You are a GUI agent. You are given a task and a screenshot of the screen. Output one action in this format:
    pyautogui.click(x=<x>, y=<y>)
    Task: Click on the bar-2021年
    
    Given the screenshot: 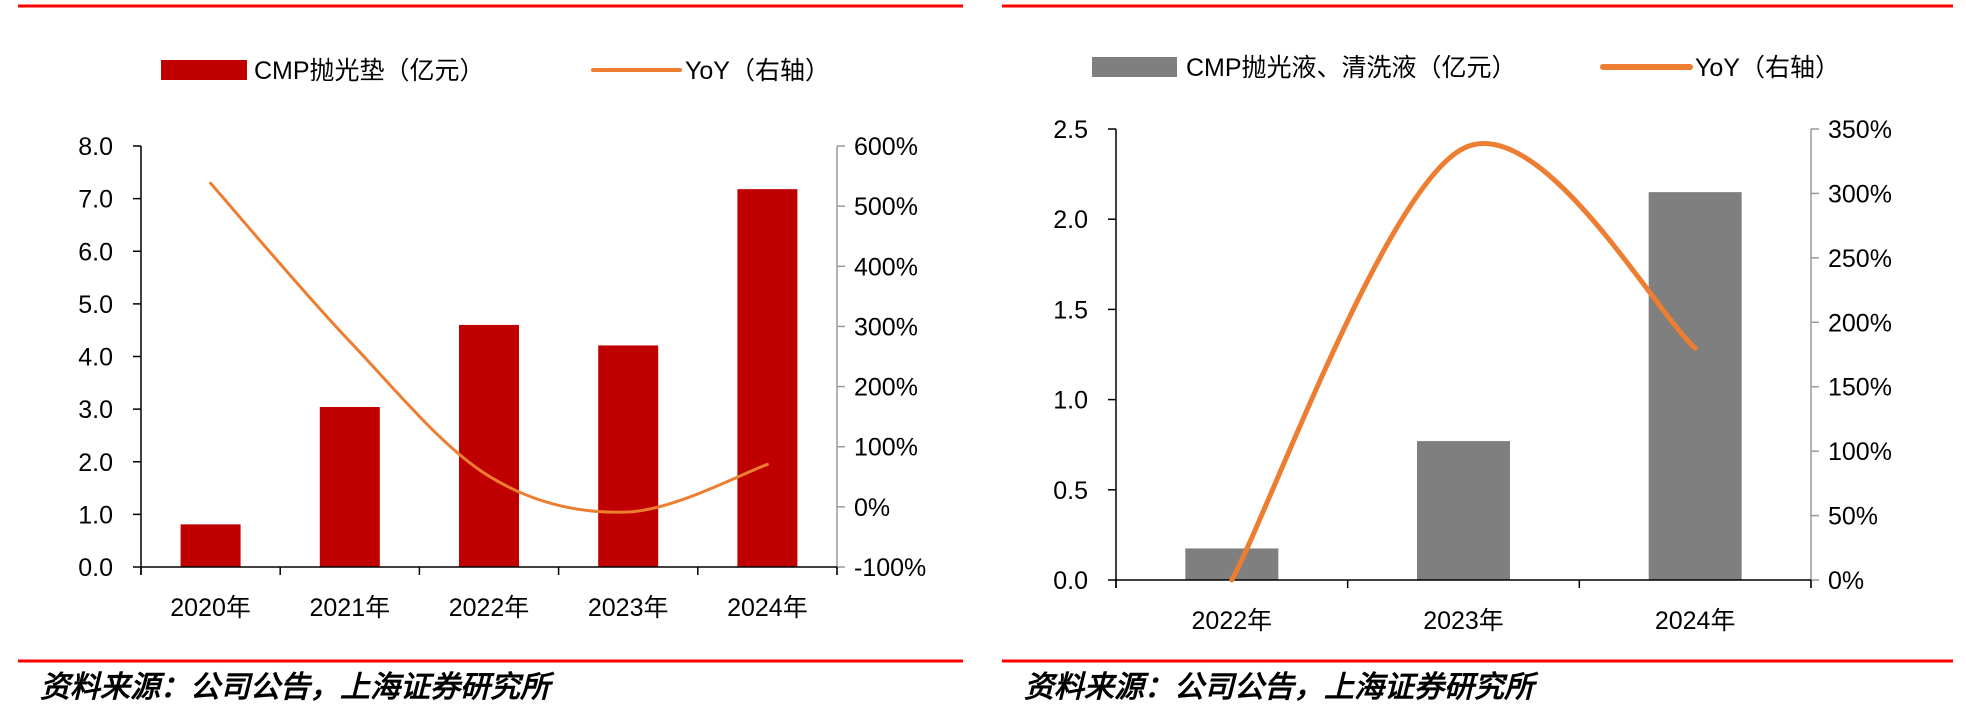 What is the action you would take?
    pyautogui.click(x=349, y=487)
    